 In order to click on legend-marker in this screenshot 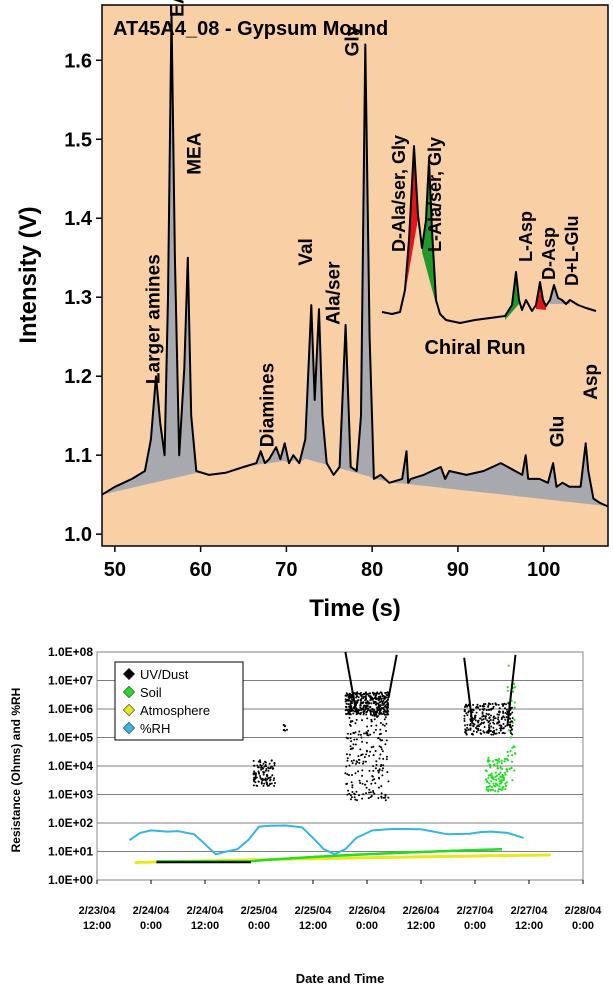, I will do `click(129, 710)`.